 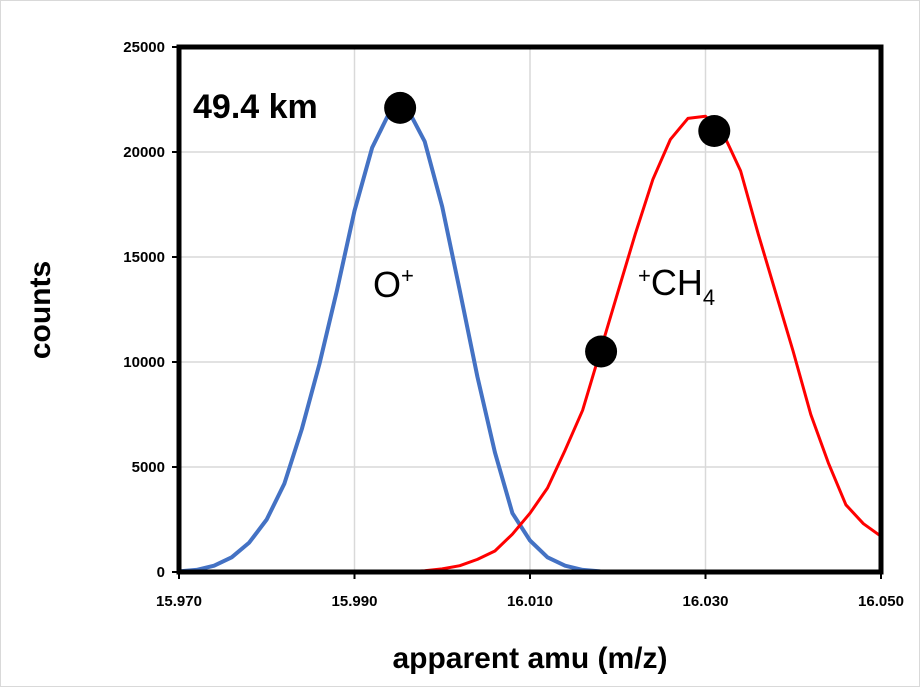 What do you see at coordinates (148, 467) in the screenshot?
I see `y-tick-label-1: 5000` at bounding box center [148, 467].